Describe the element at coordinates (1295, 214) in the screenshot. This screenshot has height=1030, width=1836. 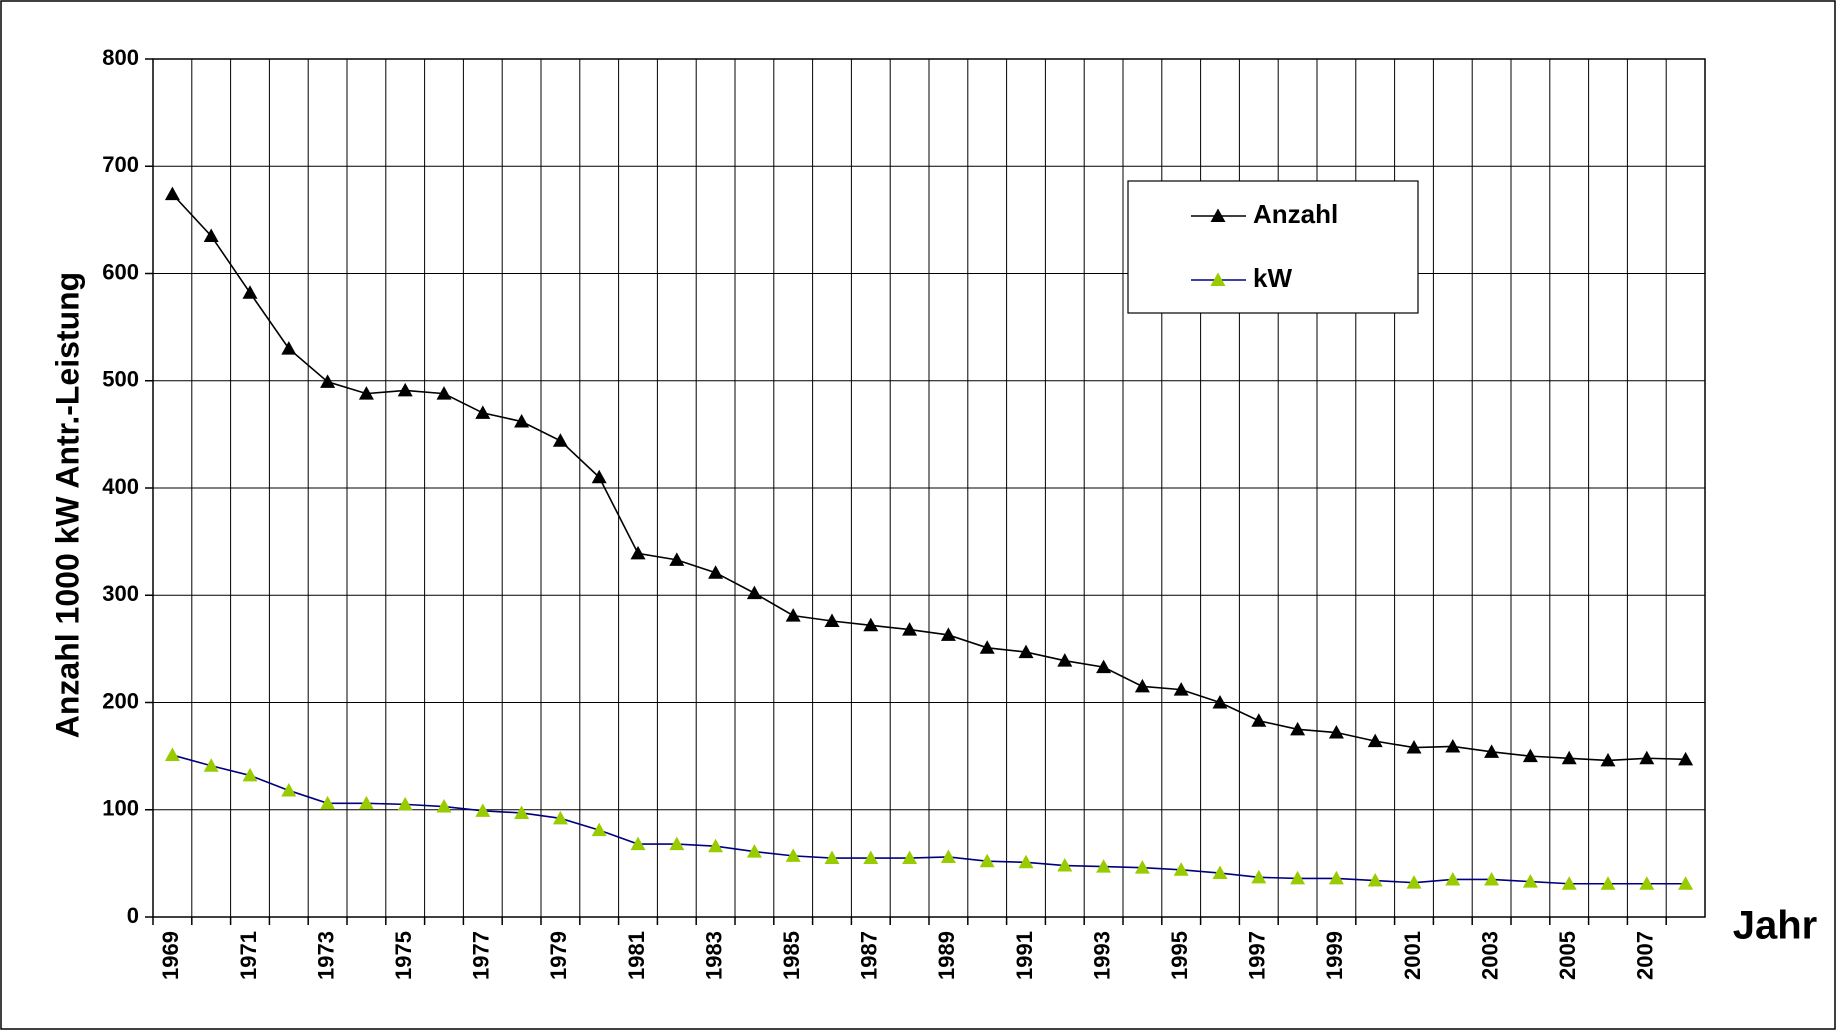
I see `legend-label: Anzahl` at that location.